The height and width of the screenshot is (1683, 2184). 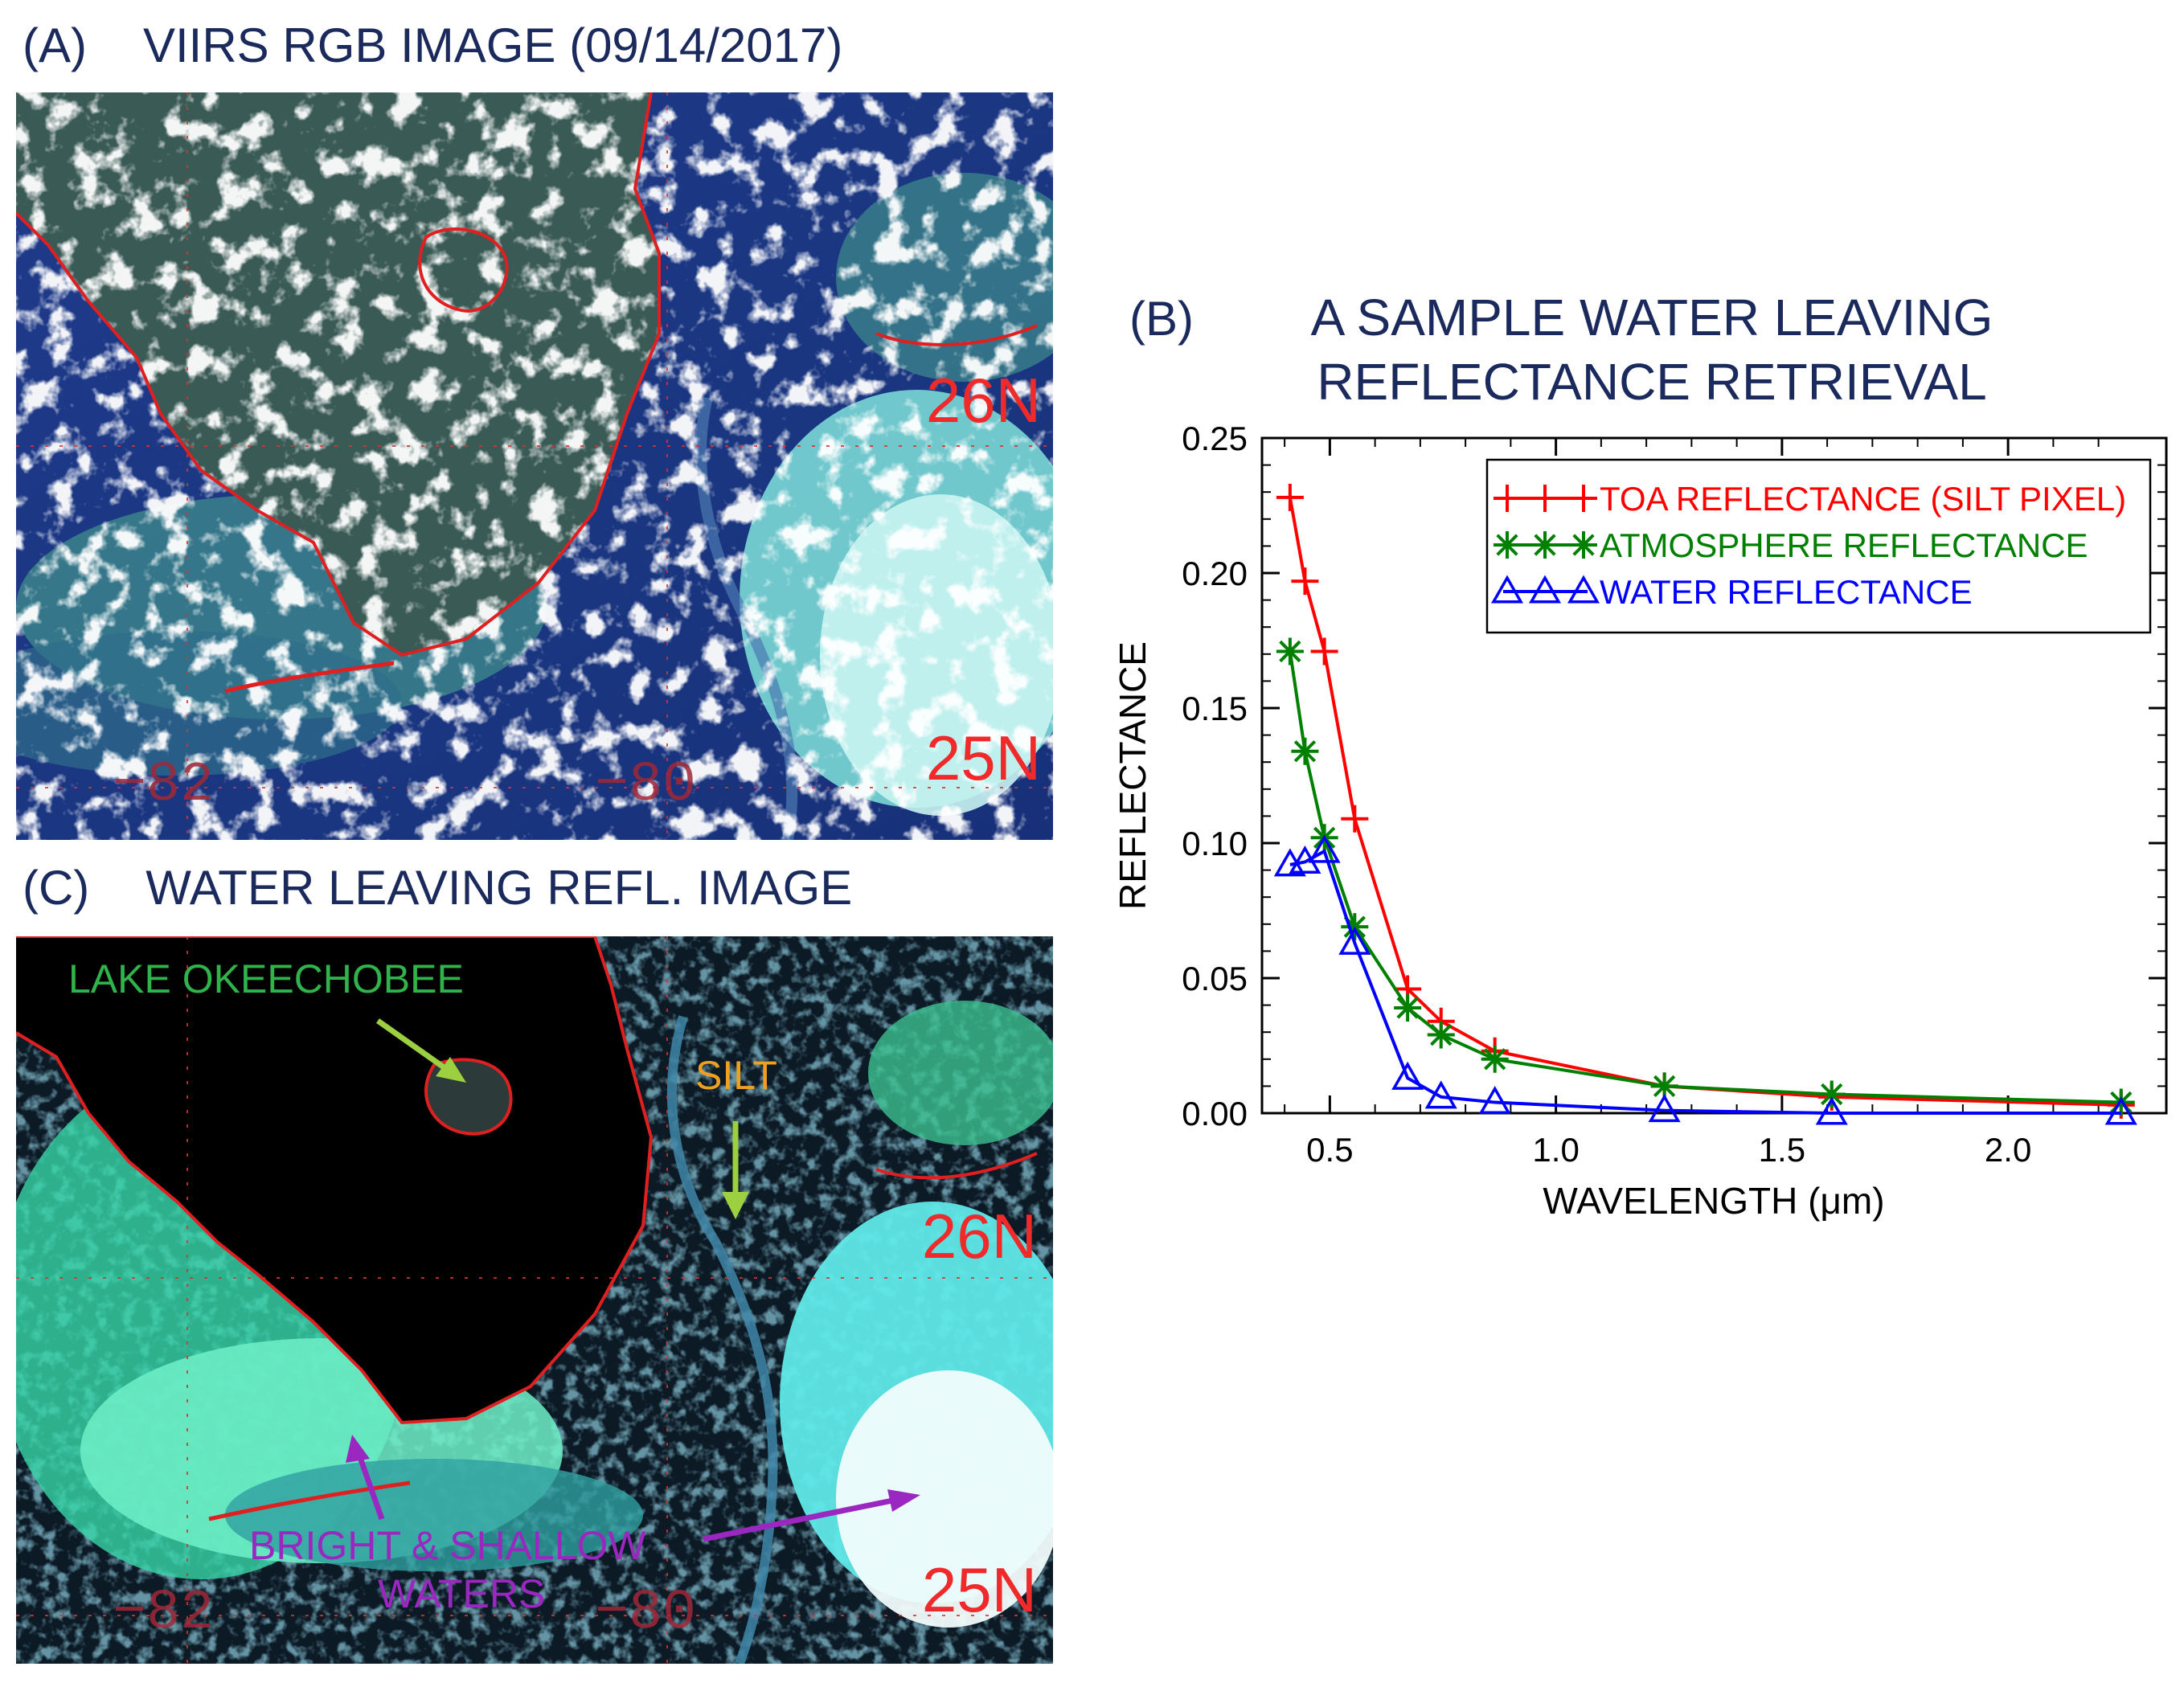 What do you see at coordinates (735, 1170) in the screenshot?
I see `silt-arrow-icon` at bounding box center [735, 1170].